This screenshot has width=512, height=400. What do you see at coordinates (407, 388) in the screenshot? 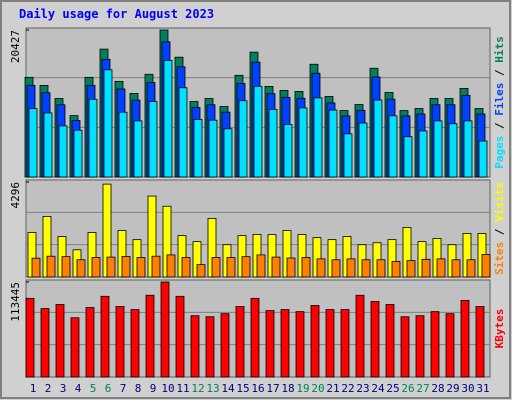
I see `x-tick-label: 26` at bounding box center [407, 388].